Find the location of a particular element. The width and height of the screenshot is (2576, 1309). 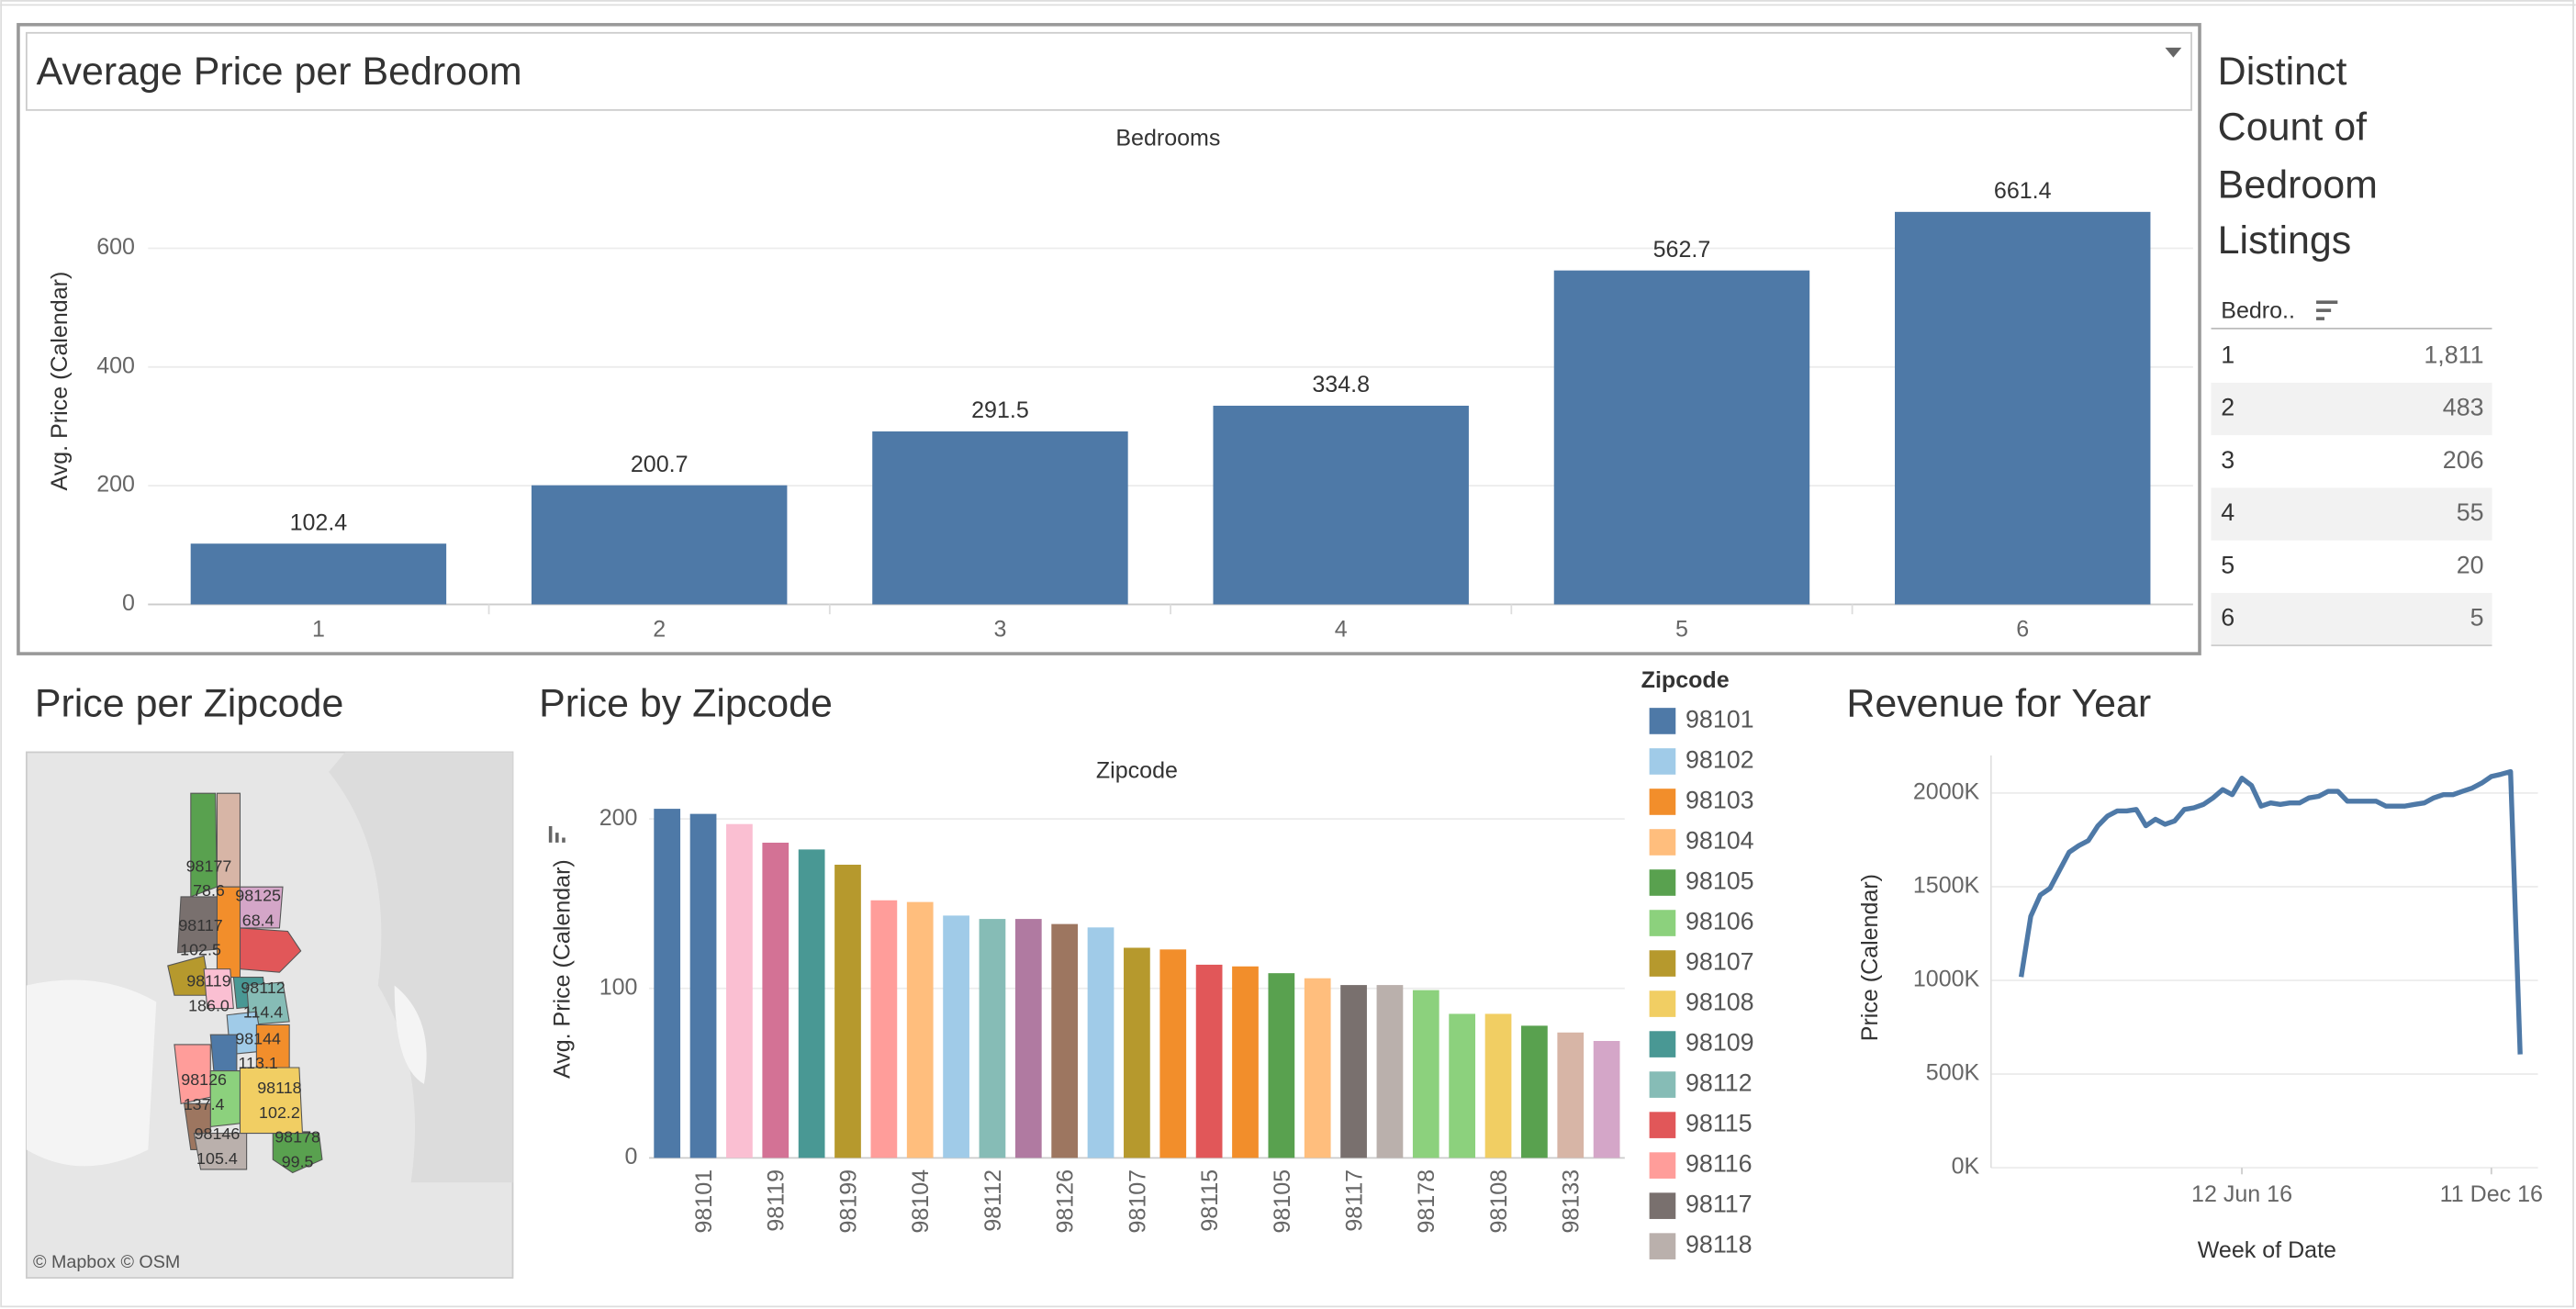

line is located at coordinates (2270, 911).